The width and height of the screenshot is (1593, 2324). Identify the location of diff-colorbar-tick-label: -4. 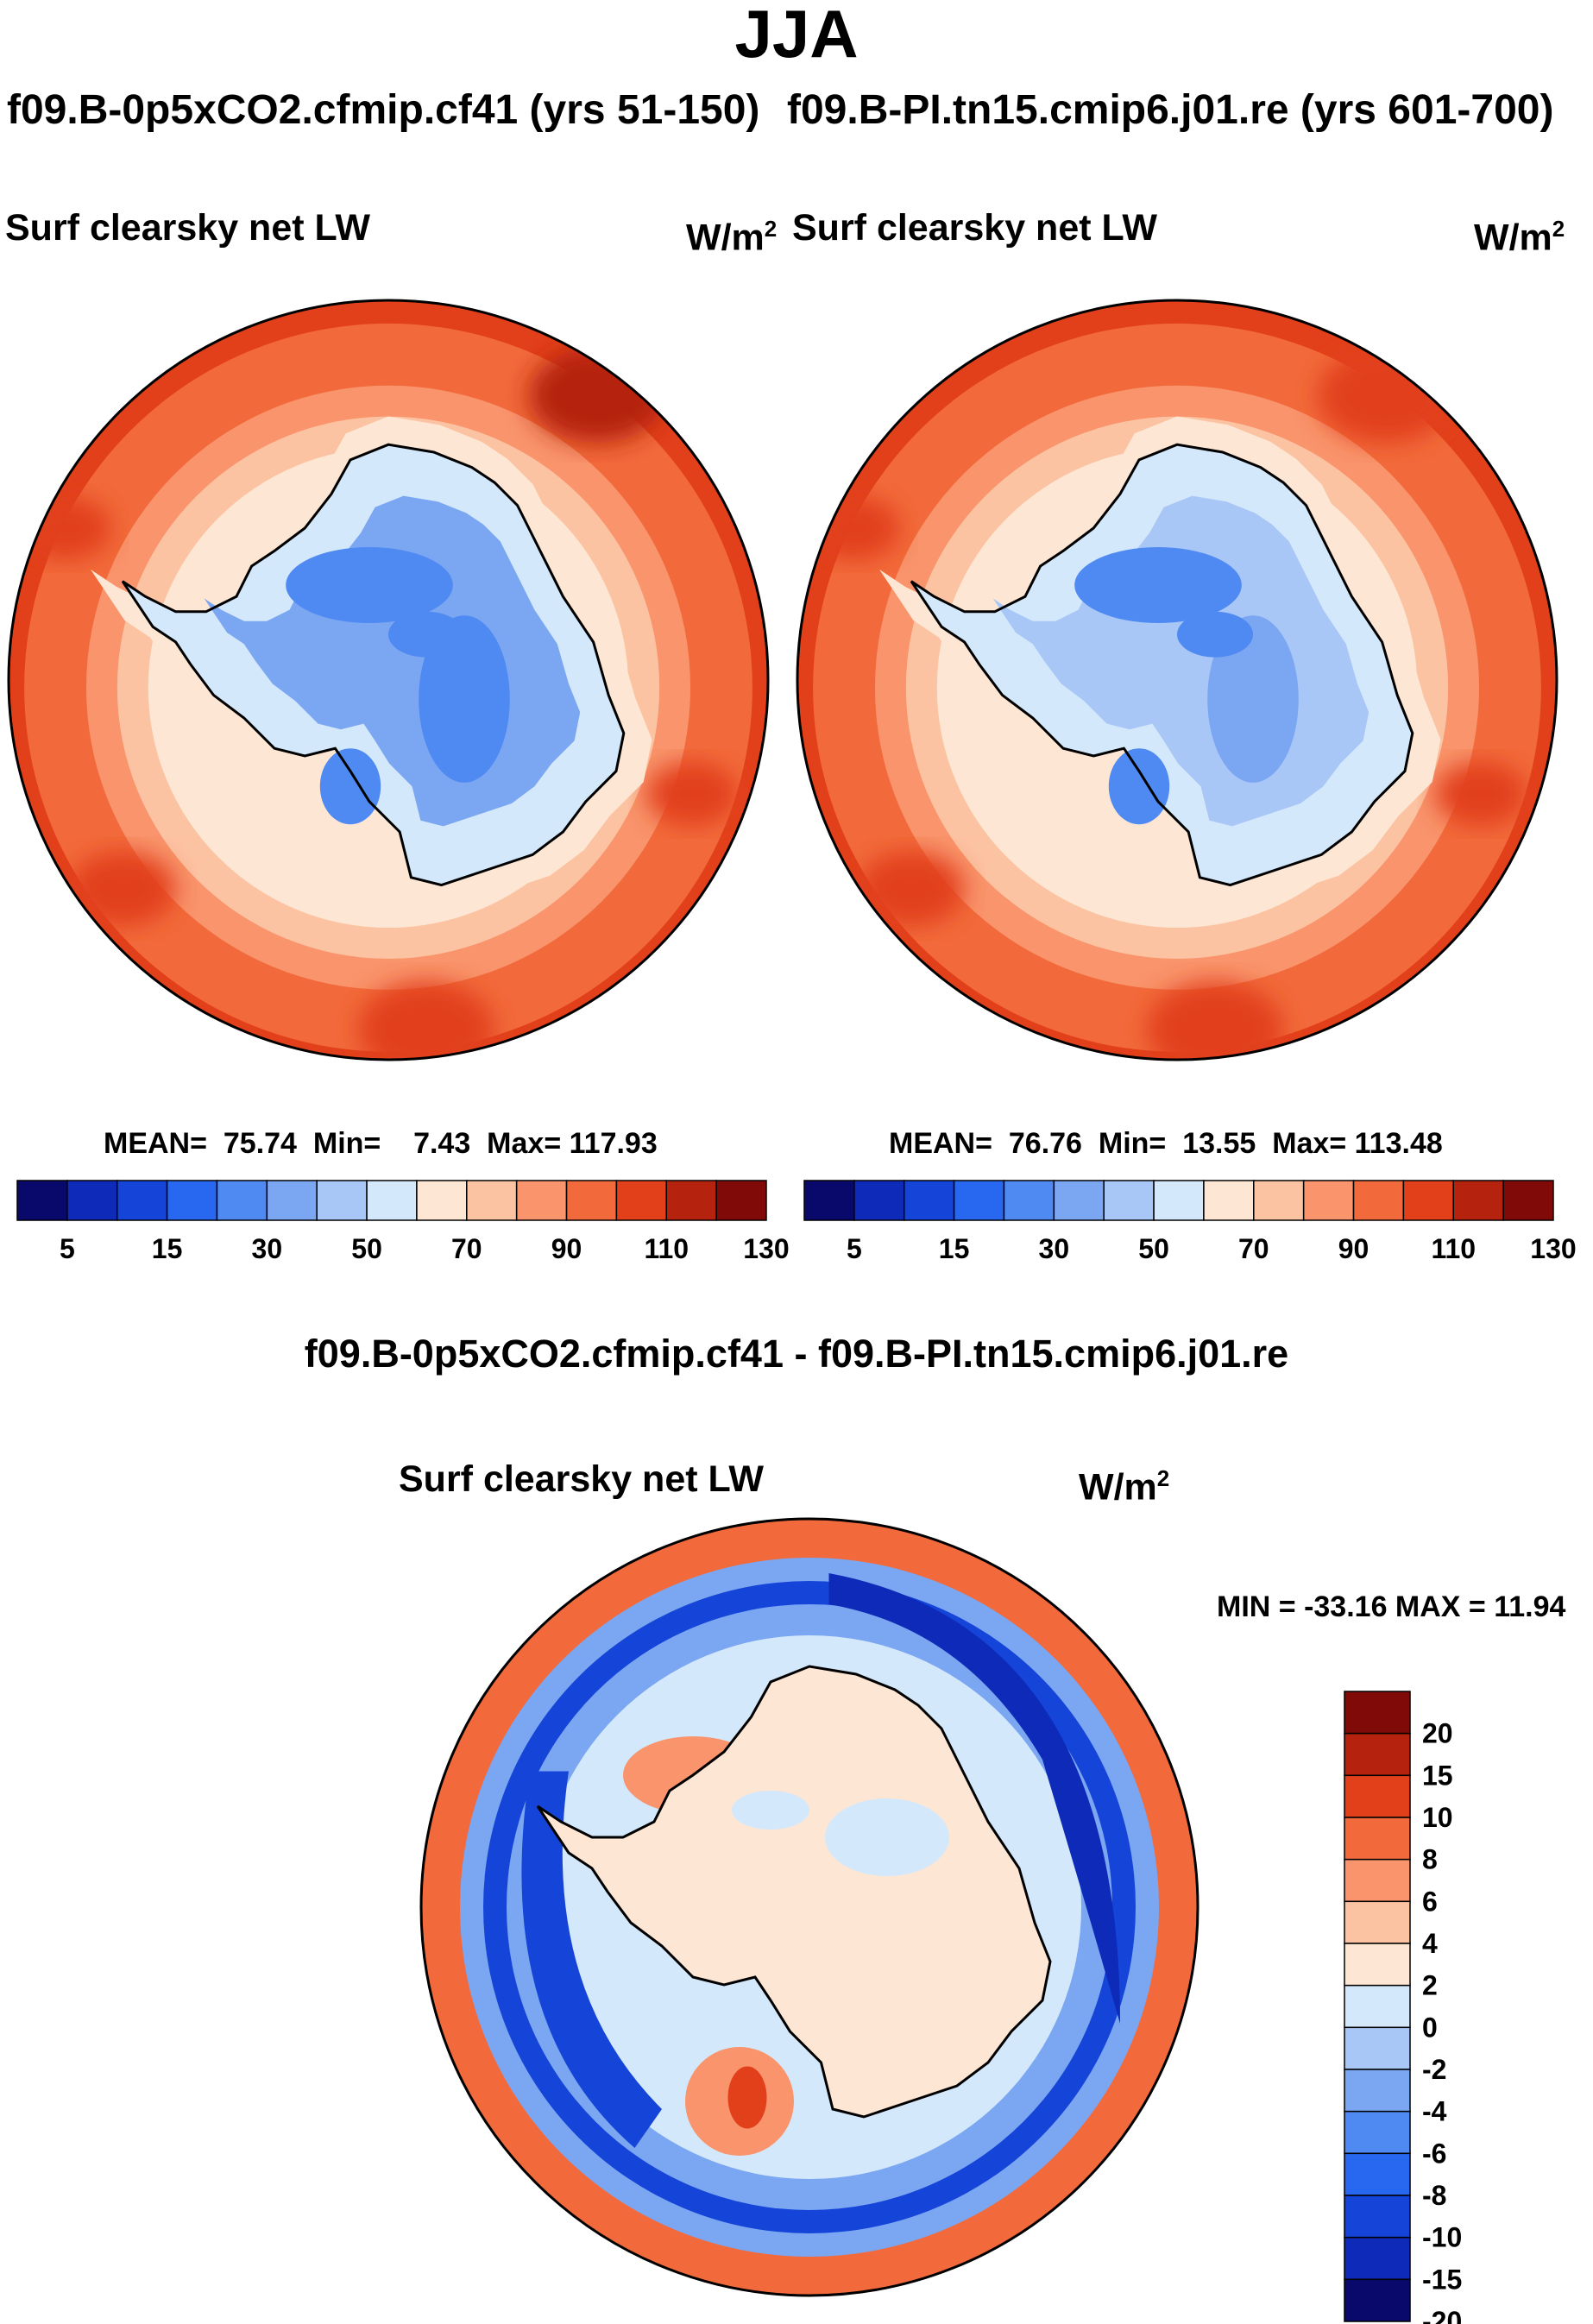
(1435, 2111).